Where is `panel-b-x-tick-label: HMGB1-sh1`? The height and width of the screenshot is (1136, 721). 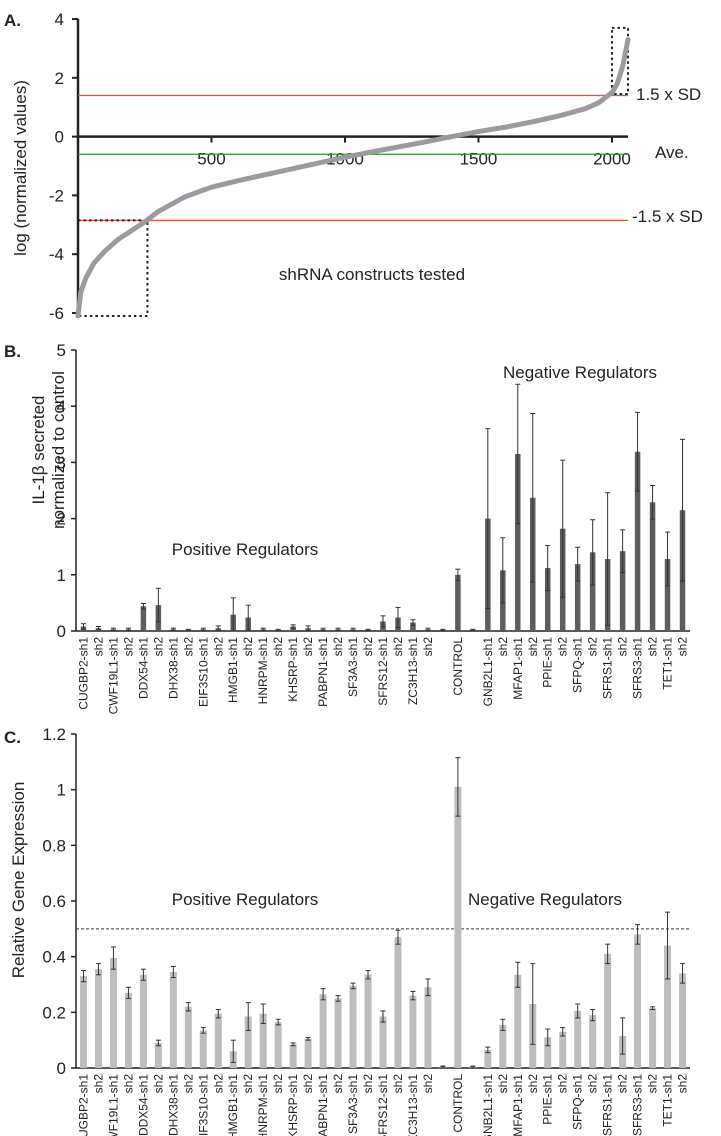
panel-b-x-tick-label: HMGB1-sh1 is located at coordinates (233, 670).